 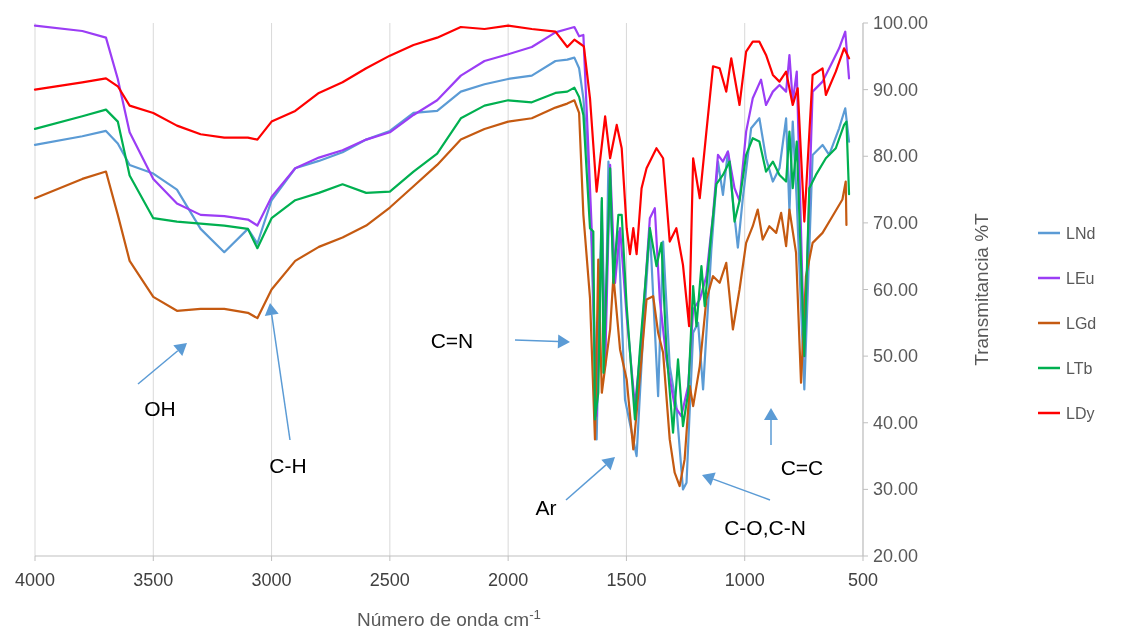 What do you see at coordinates (765, 527) in the screenshot?
I see `annotation: C-O,C-N` at bounding box center [765, 527].